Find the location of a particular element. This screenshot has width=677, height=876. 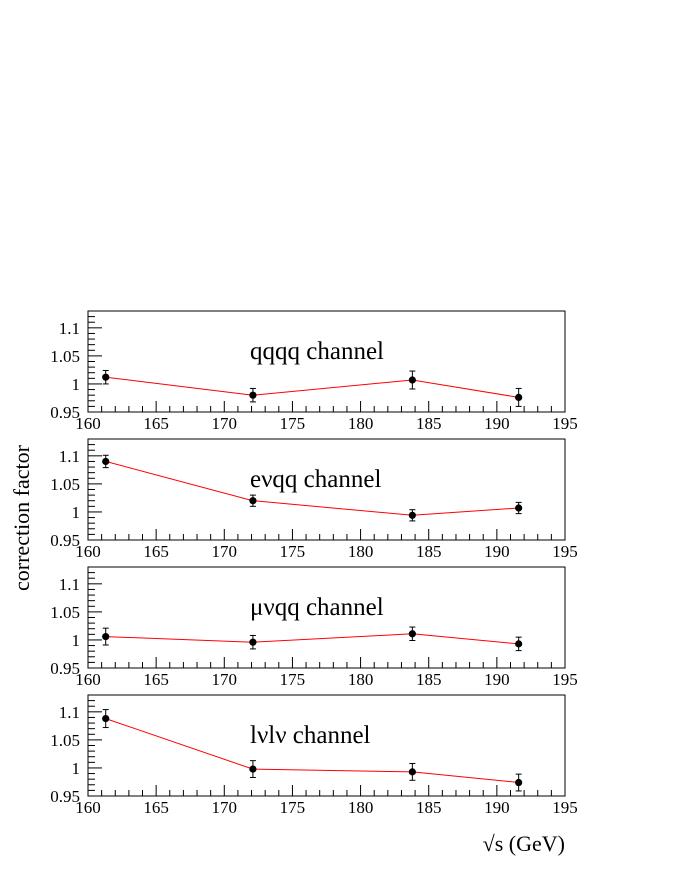

y-axis-label: correction factor is located at coordinates (21, 517).